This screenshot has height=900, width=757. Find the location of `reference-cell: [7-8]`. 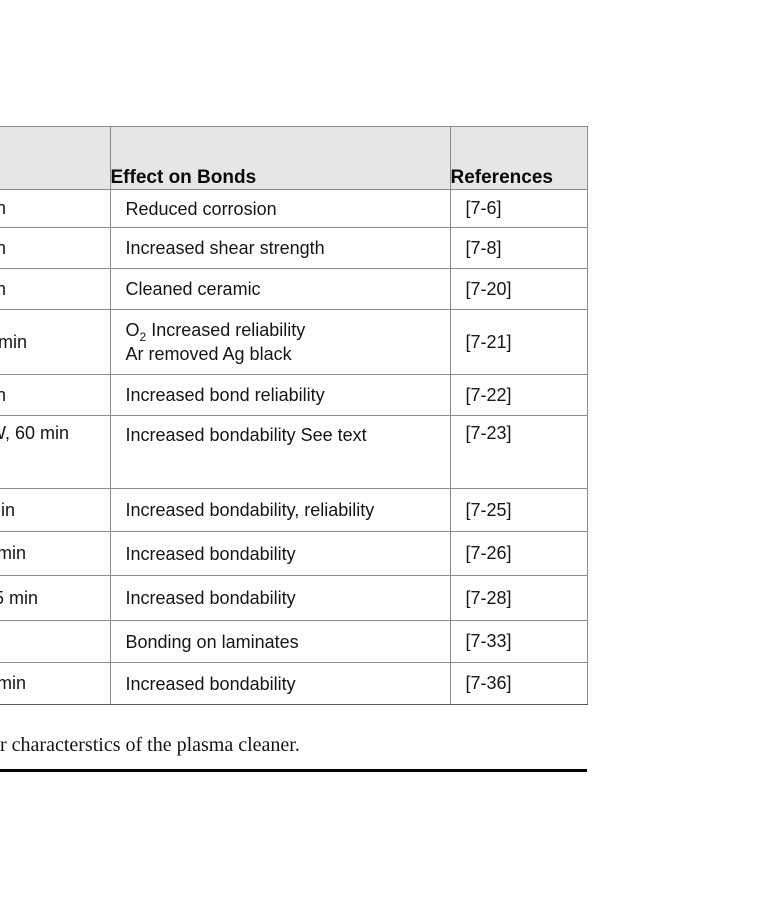

reference-cell: [7-8] is located at coordinates (519, 248).